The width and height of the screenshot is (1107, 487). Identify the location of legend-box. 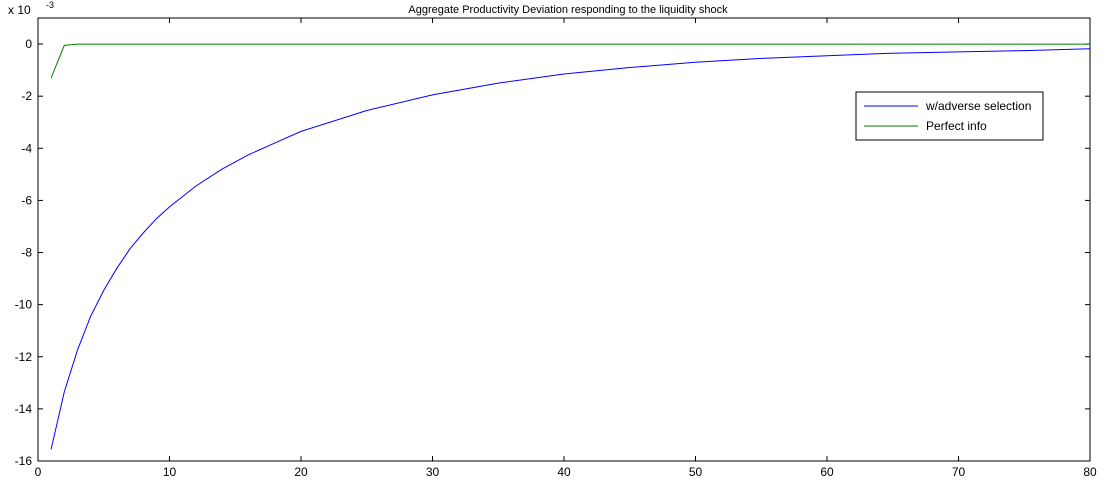
(949, 116).